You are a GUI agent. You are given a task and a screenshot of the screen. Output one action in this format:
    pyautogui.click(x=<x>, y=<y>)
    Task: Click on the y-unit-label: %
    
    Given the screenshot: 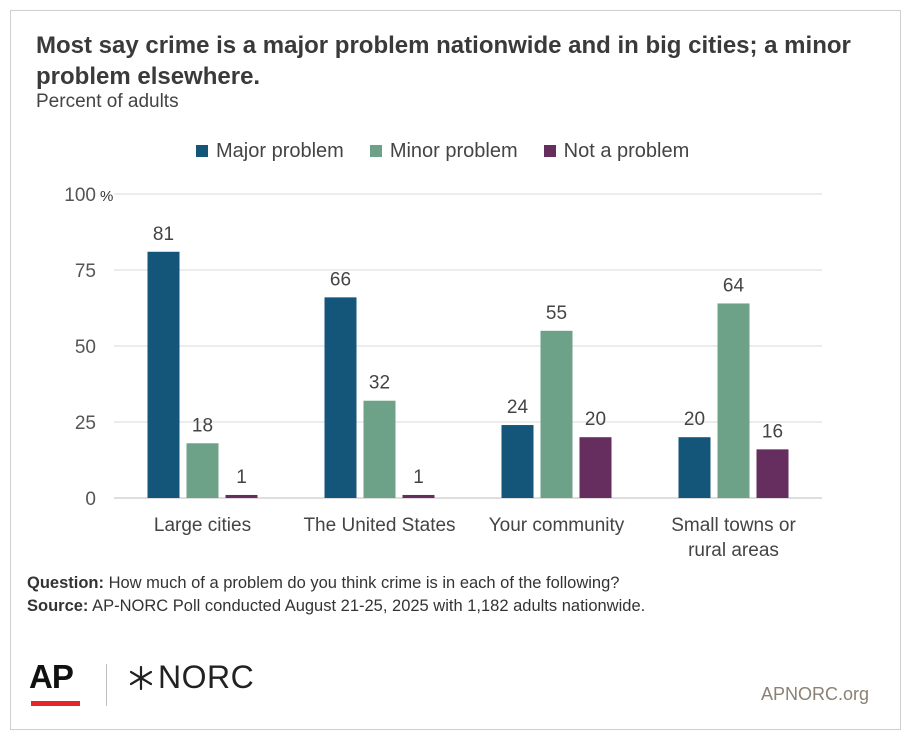 What is the action you would take?
    pyautogui.click(x=106, y=196)
    